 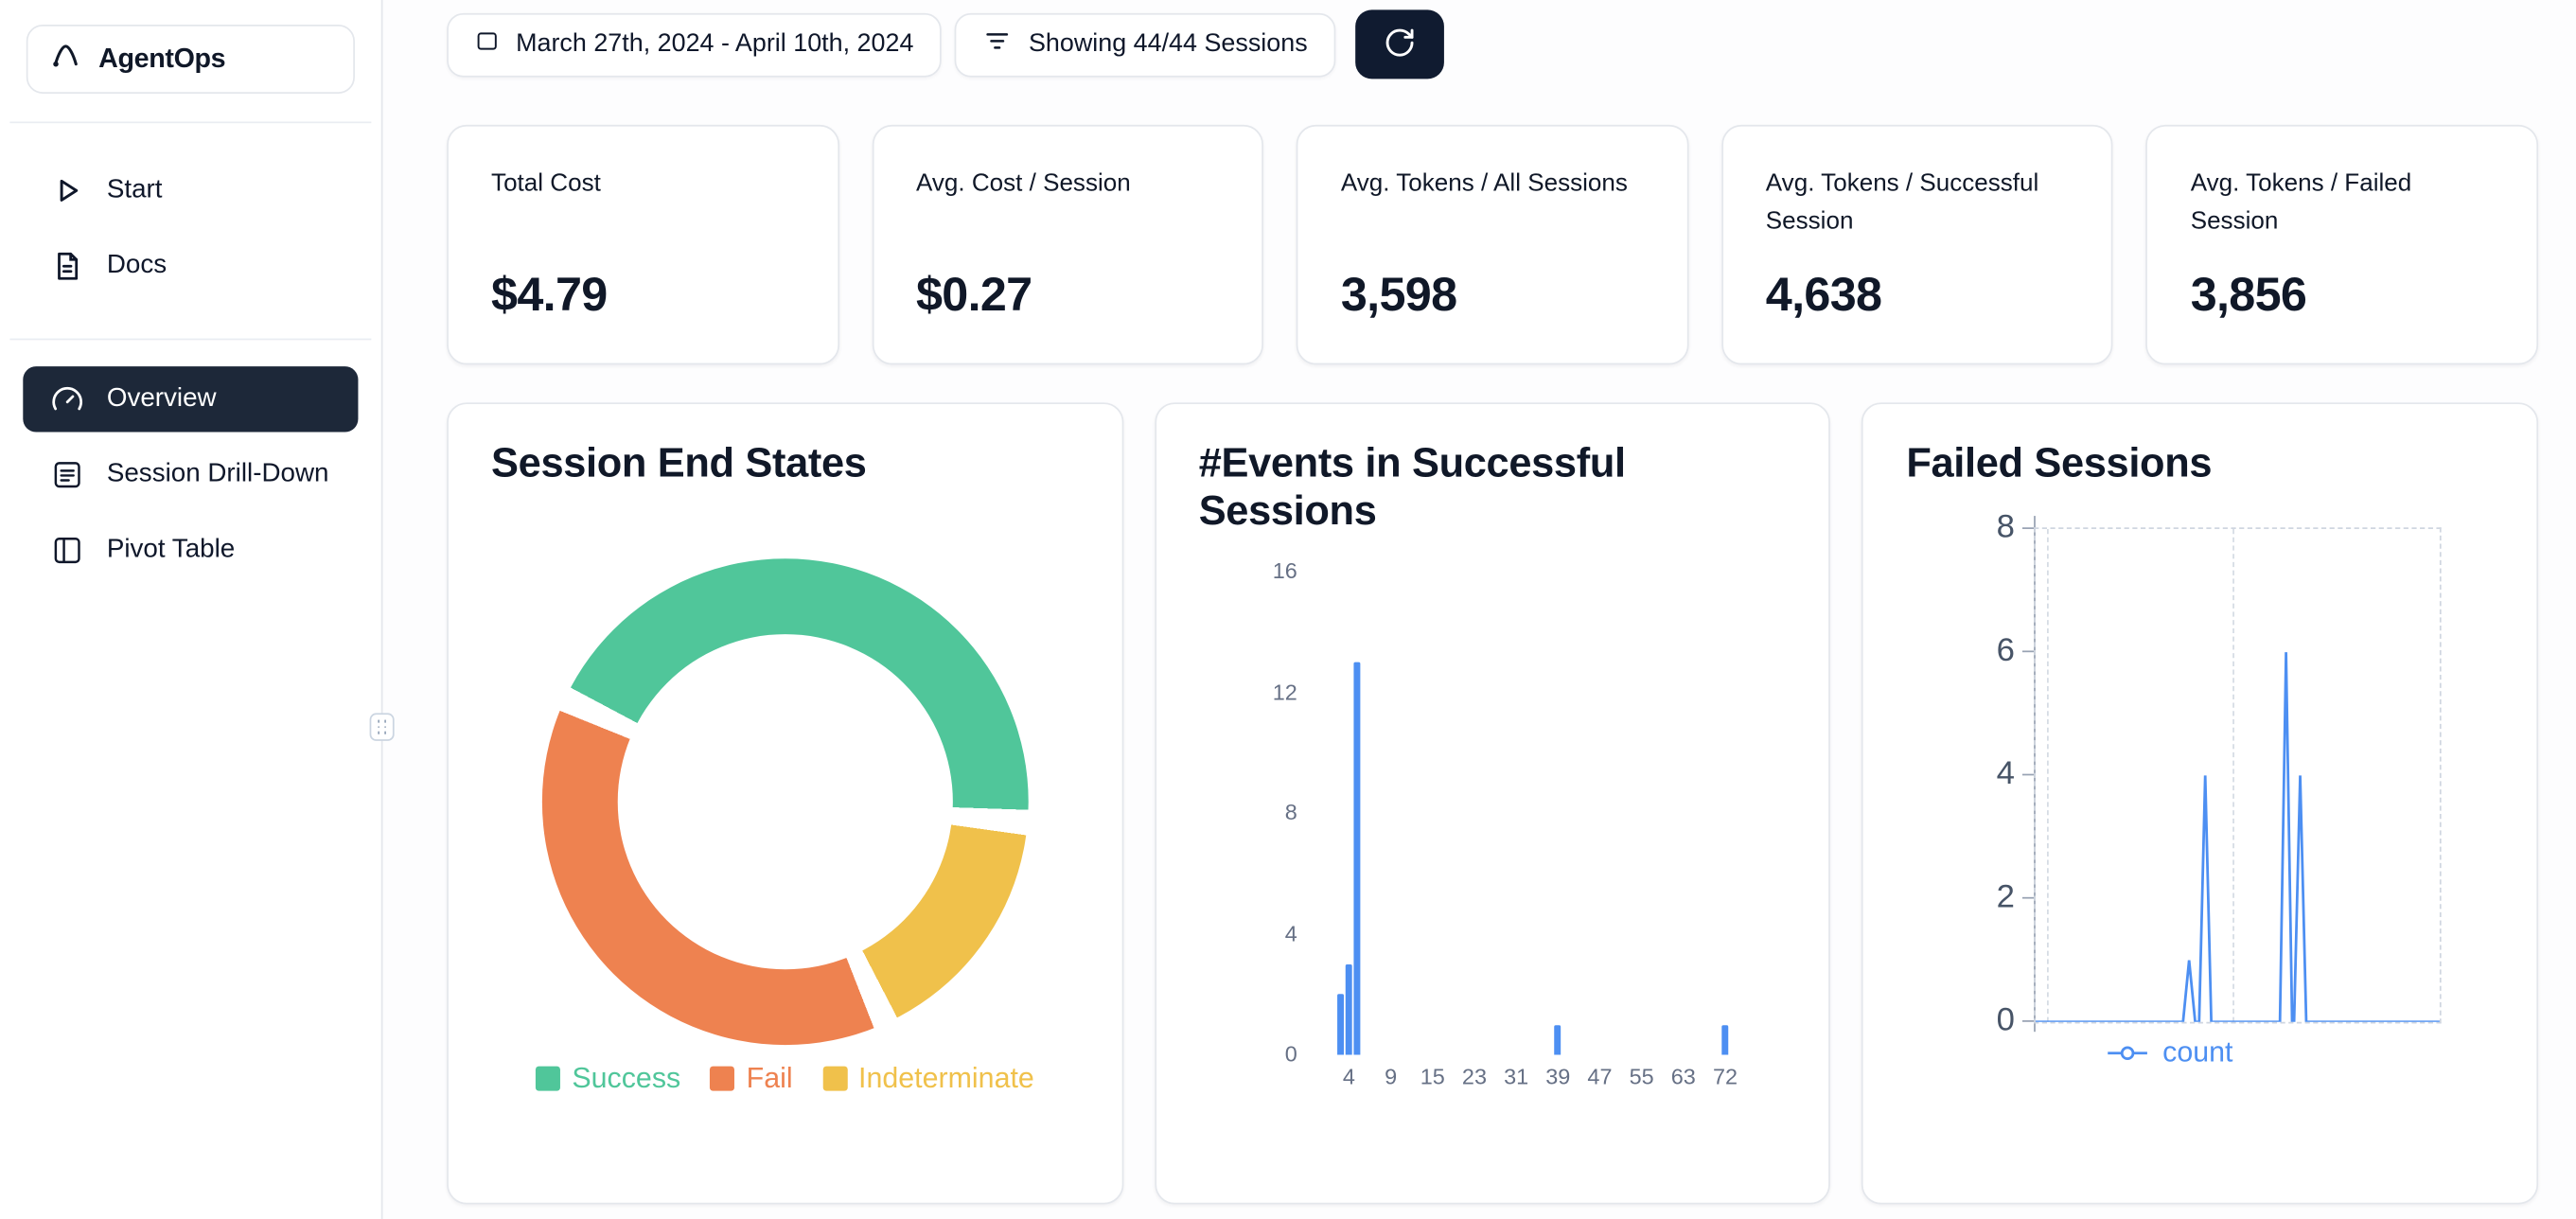 I want to click on filter-icon, so click(x=997, y=44).